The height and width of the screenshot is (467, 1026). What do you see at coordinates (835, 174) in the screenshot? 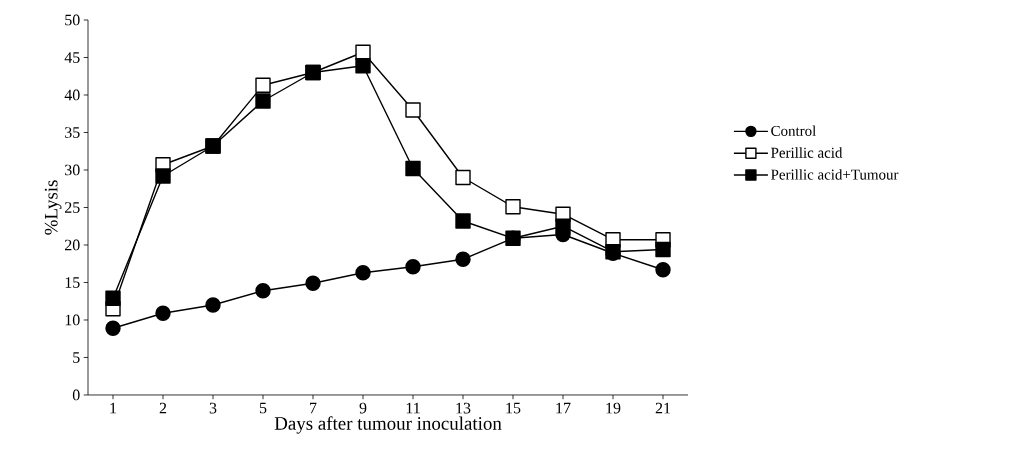
I see `legend-label: Perillic acid+Tumour` at bounding box center [835, 174].